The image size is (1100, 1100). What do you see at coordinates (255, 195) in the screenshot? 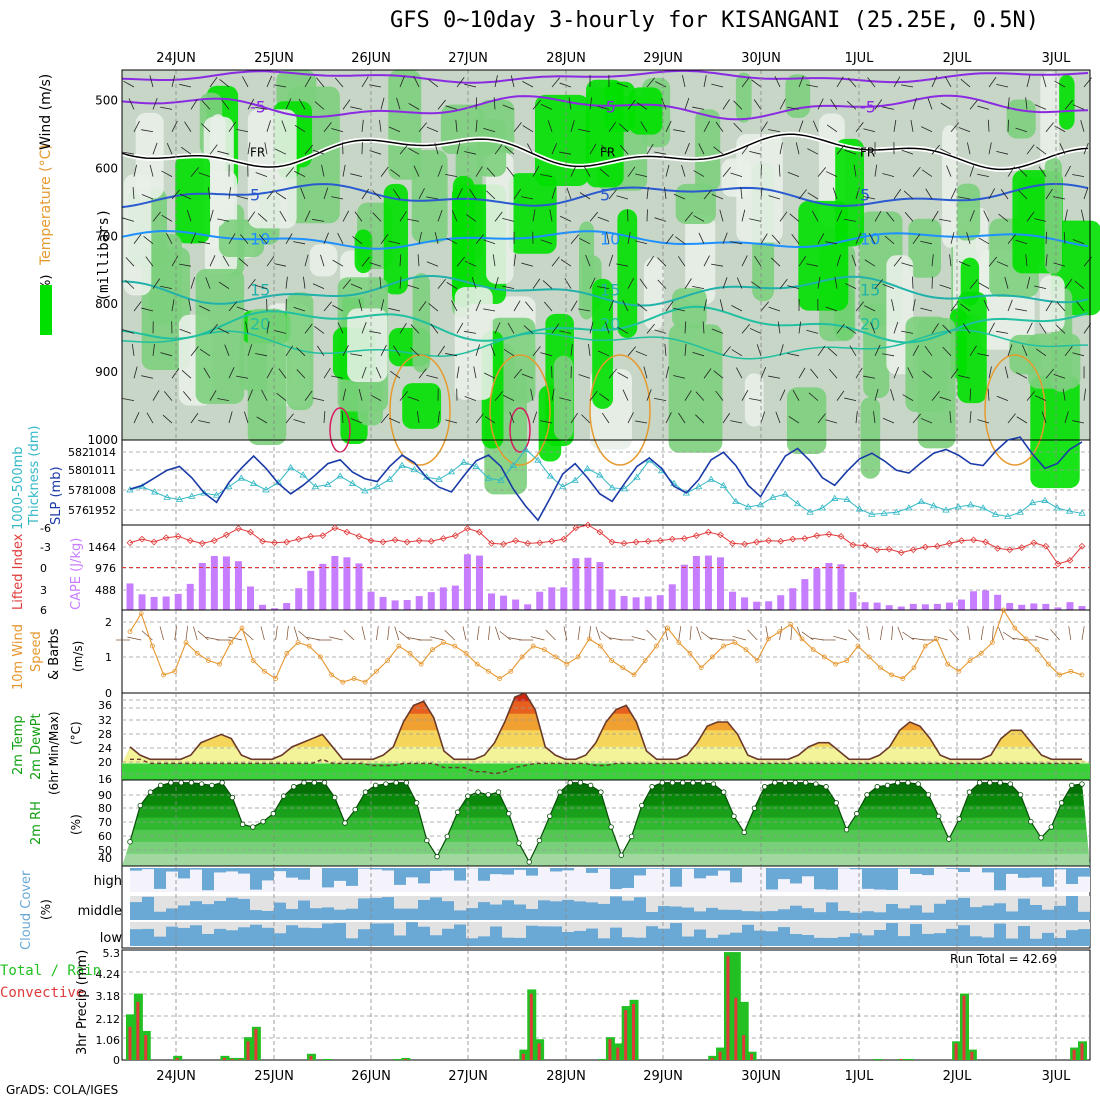
I see `contour-label: 5` at bounding box center [255, 195].